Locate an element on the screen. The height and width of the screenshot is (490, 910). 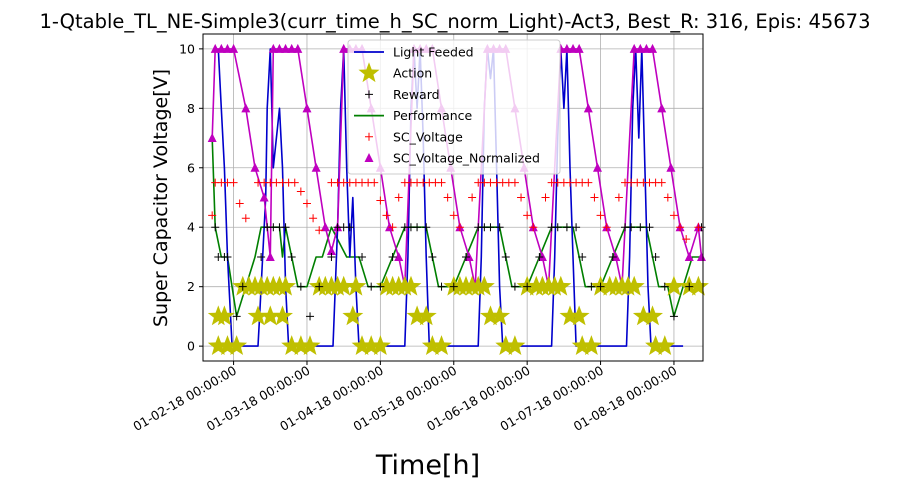
legend-item-sc-voltage: SC_Voltage is located at coordinates (414, 136).